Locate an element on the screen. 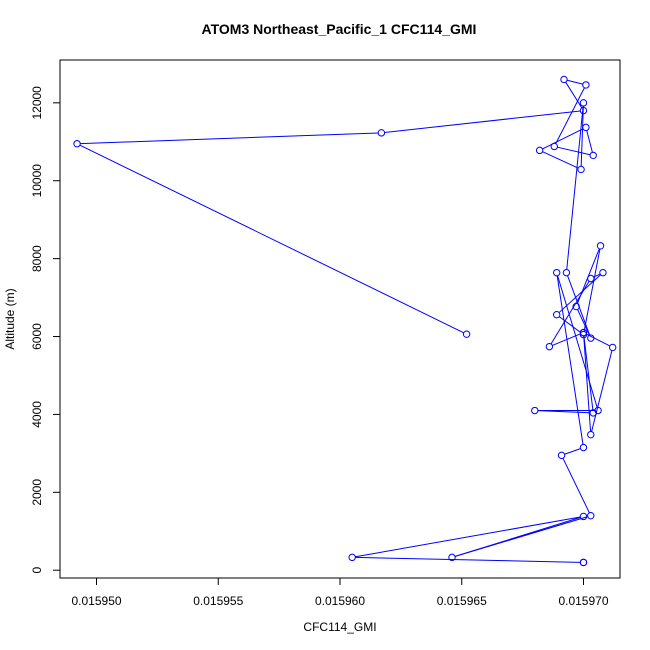 The height and width of the screenshot is (650, 650). y-tick-label: 0 is located at coordinates (37, 570).